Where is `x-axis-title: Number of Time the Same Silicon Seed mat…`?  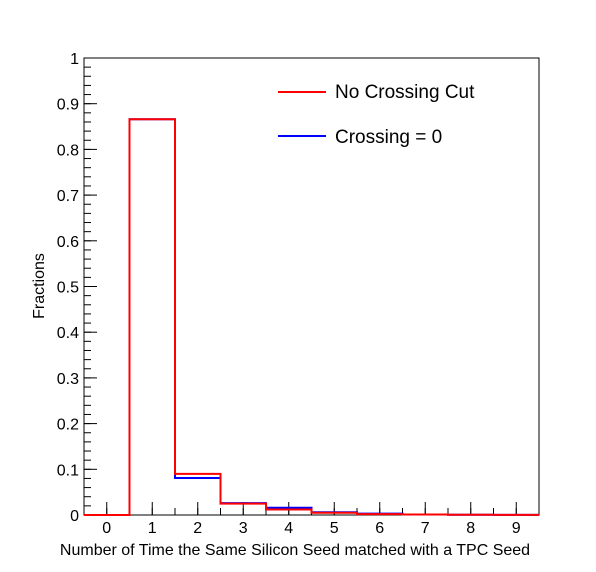
x-axis-title: Number of Time the Same Silicon Seed mat… is located at coordinates (295, 550).